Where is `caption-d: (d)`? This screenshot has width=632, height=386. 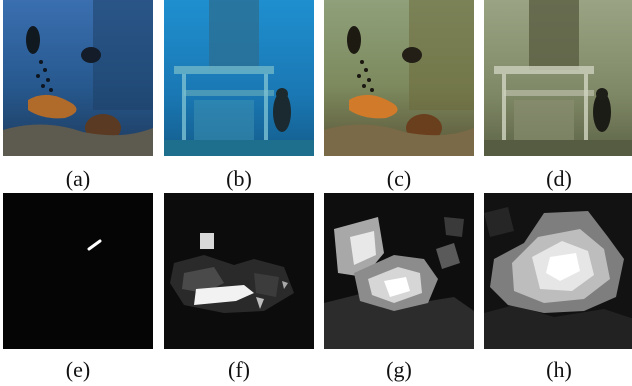
caption-d: (d) is located at coordinates (559, 178).